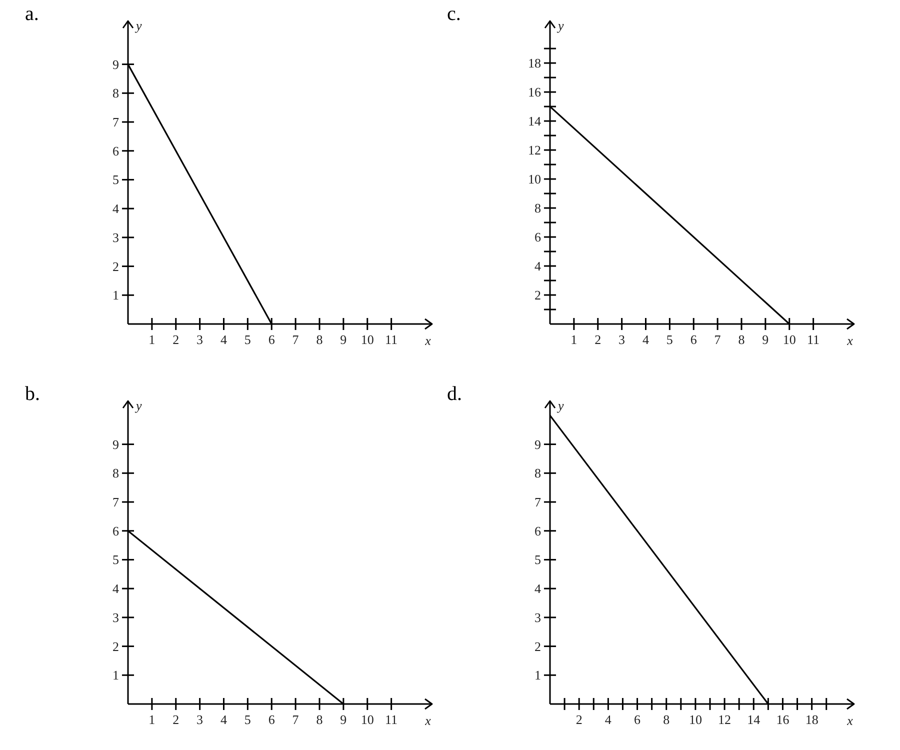 The image size is (900, 750). I want to click on y-tick-label: 12, so click(534, 150).